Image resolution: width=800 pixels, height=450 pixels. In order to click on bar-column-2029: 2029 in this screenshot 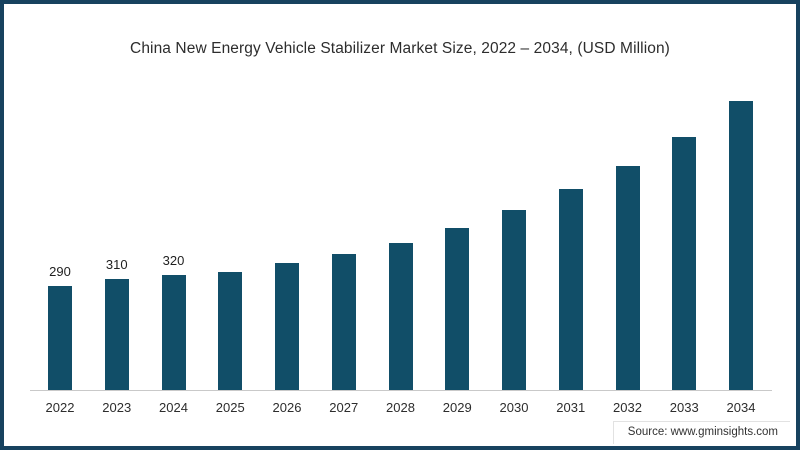, I will do `click(457, 321)`.